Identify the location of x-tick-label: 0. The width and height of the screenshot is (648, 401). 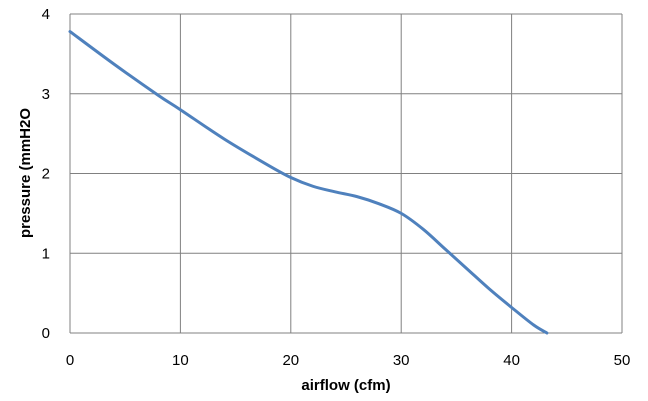
(70, 360).